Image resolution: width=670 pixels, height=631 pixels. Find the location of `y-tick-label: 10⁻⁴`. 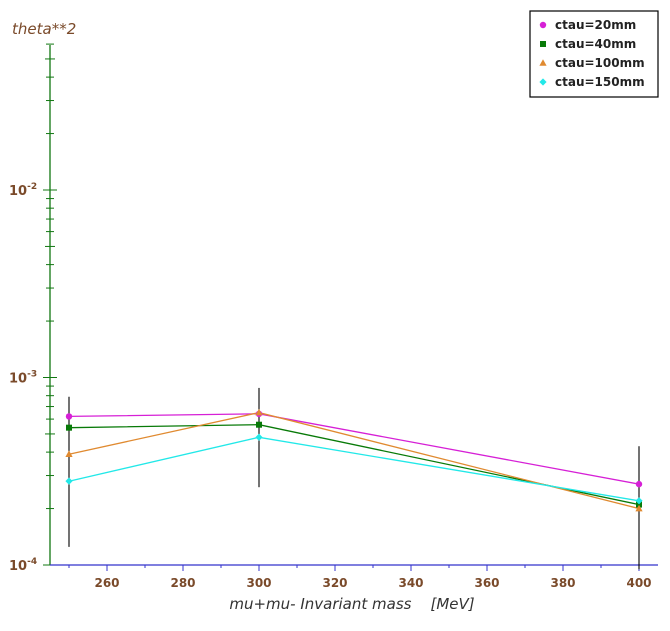

y-tick-label: 10⁻⁴ is located at coordinates (23, 565).